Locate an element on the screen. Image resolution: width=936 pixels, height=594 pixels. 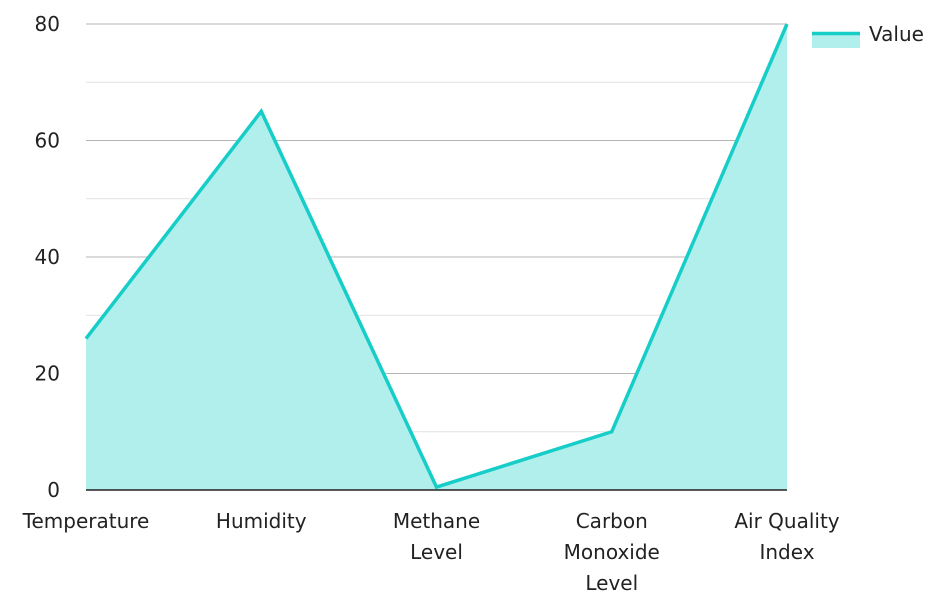
x-tick-label: Methane Level is located at coordinates (436, 536).